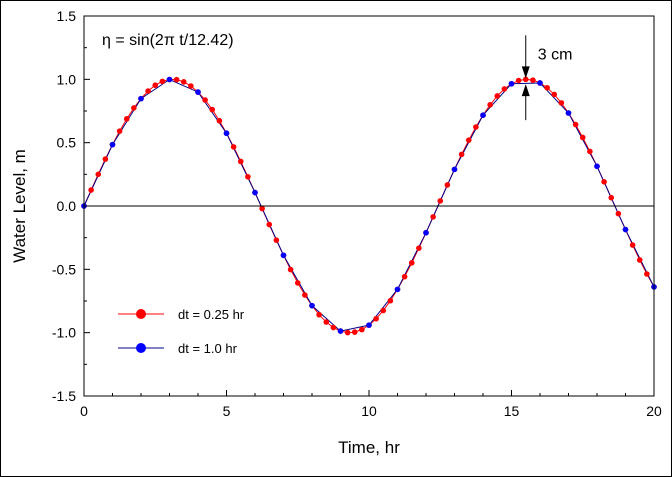 The width and height of the screenshot is (672, 477). What do you see at coordinates (84, 411) in the screenshot?
I see `x-tick-label: 0` at bounding box center [84, 411].